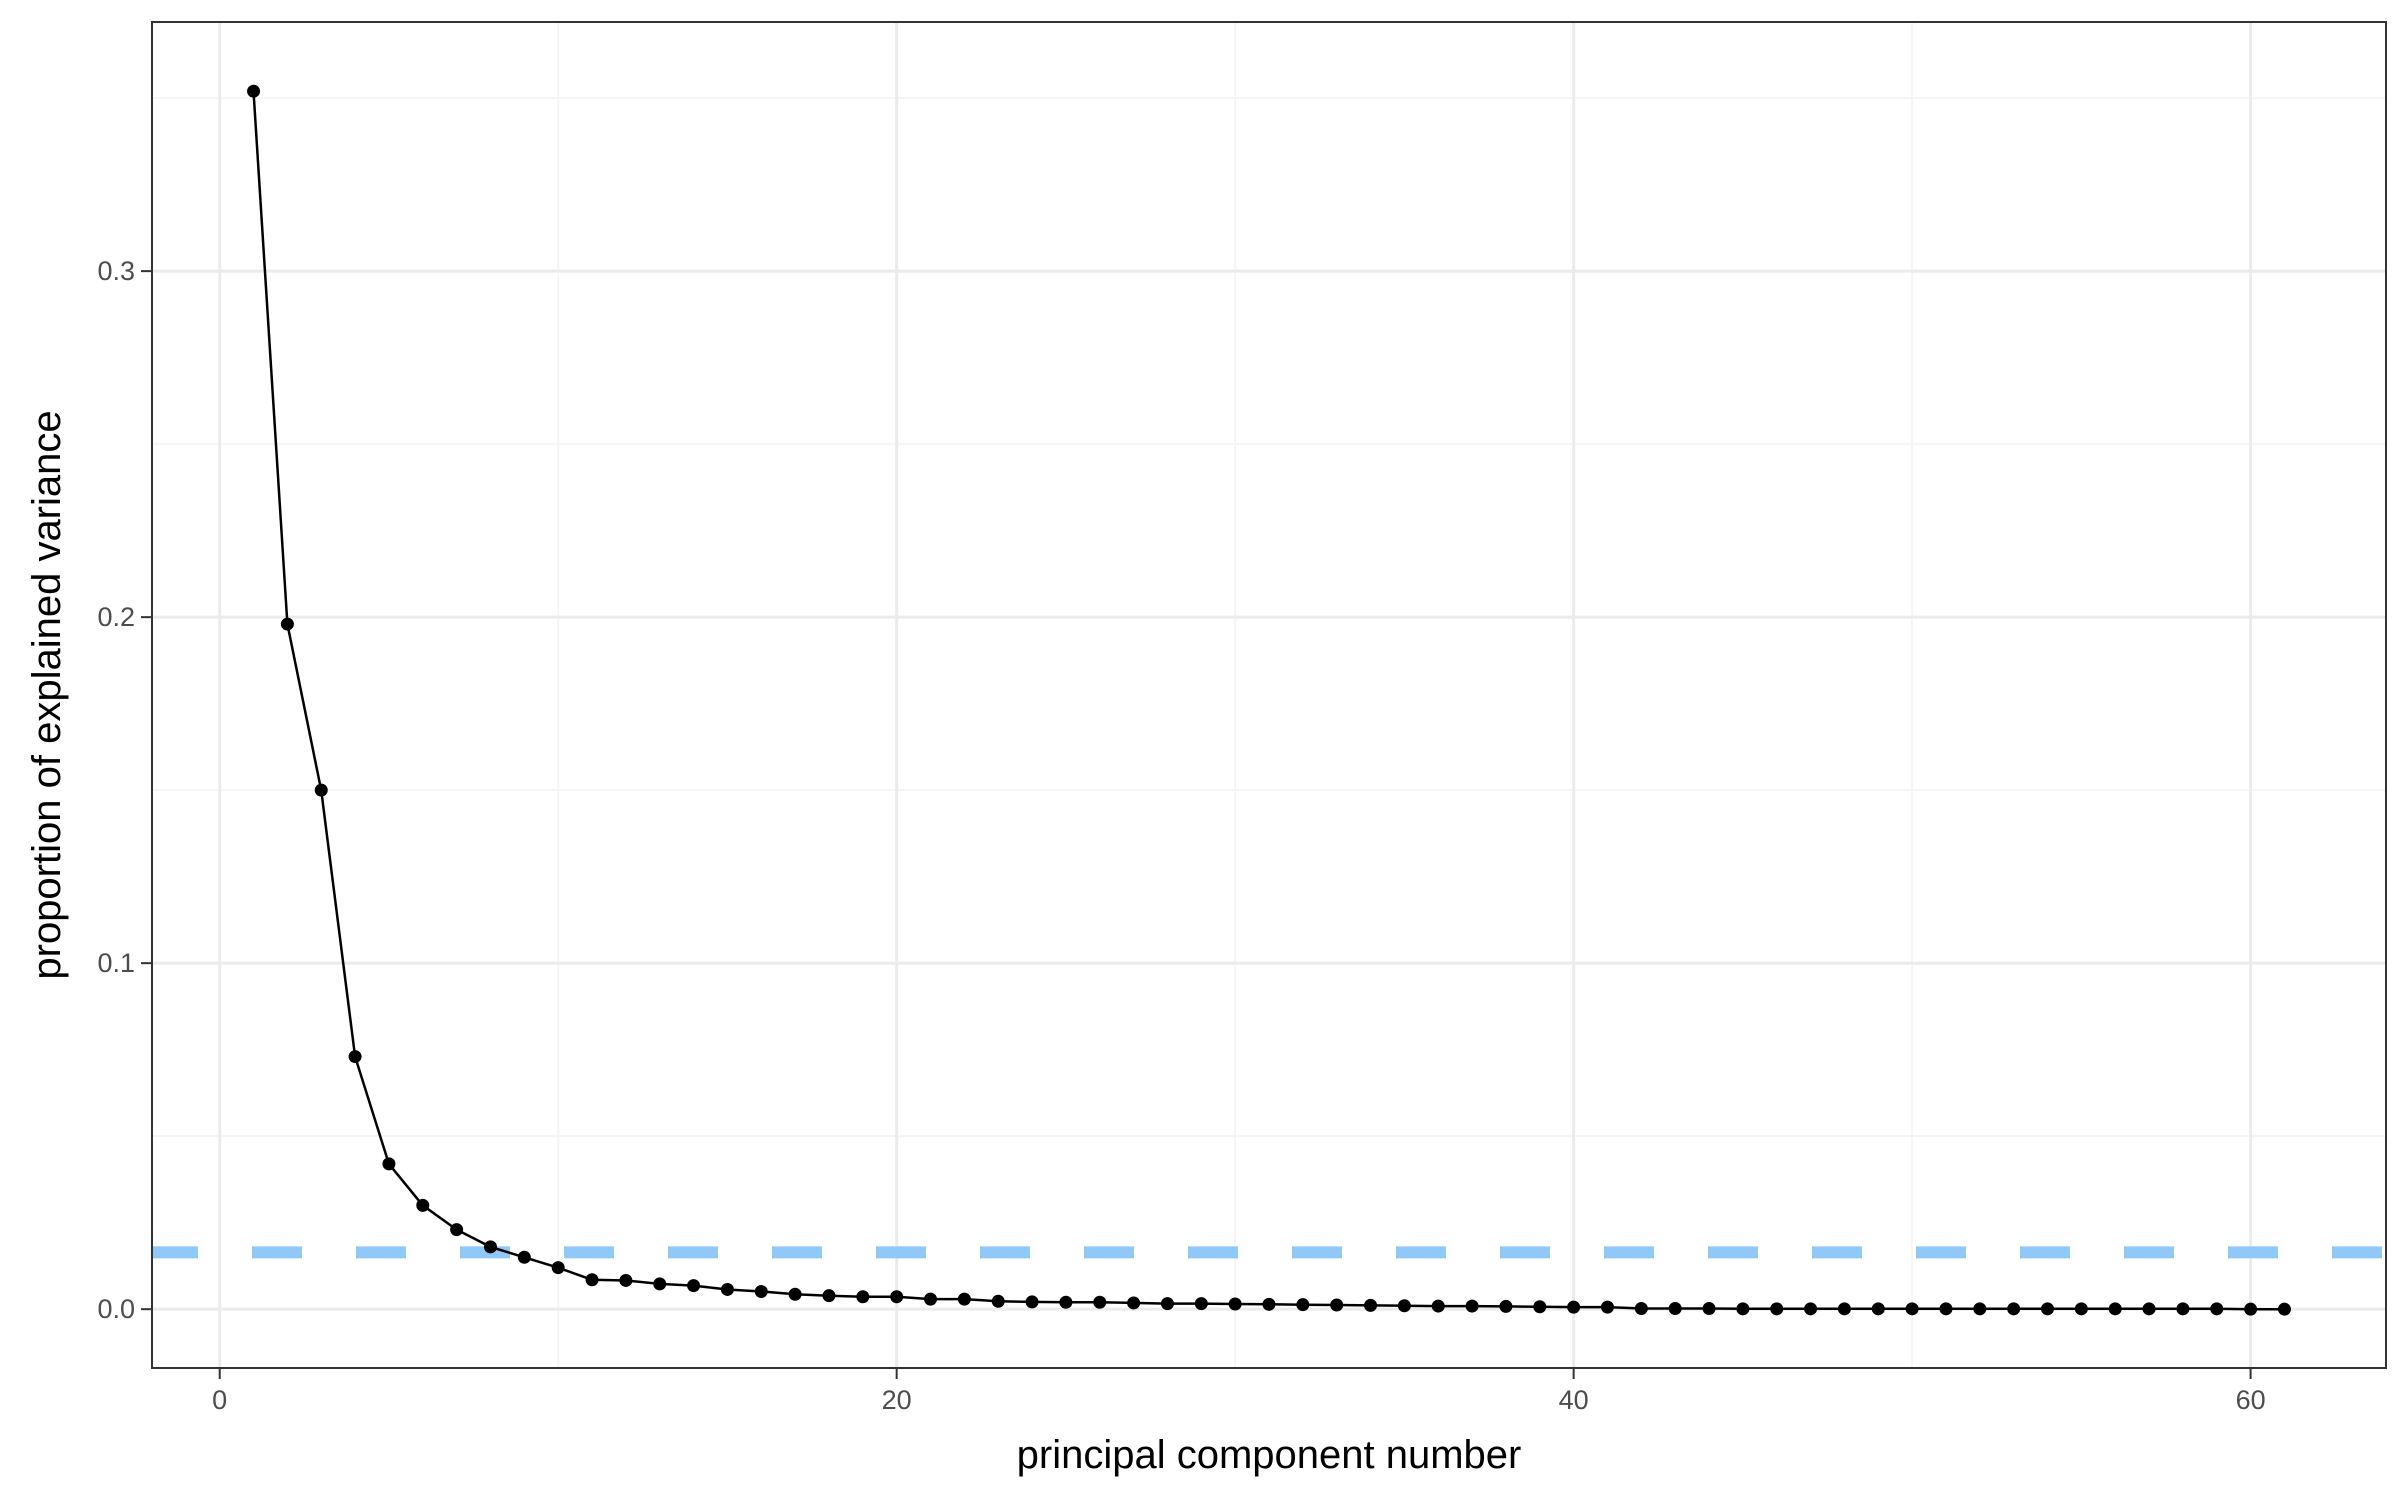  Describe the element at coordinates (116, 1309) in the screenshot. I see `y-tick-label: 0.0` at that location.